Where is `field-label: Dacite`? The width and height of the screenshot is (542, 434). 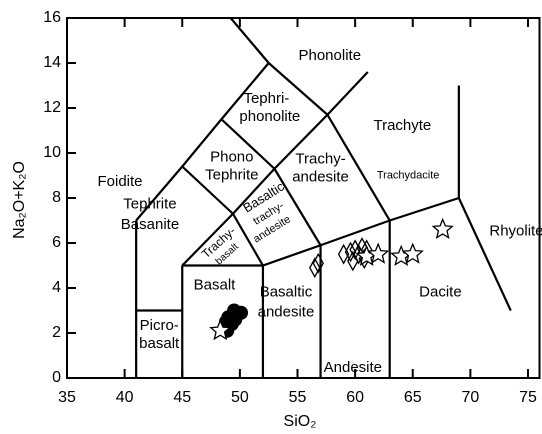
field-label: Dacite is located at coordinates (440, 291).